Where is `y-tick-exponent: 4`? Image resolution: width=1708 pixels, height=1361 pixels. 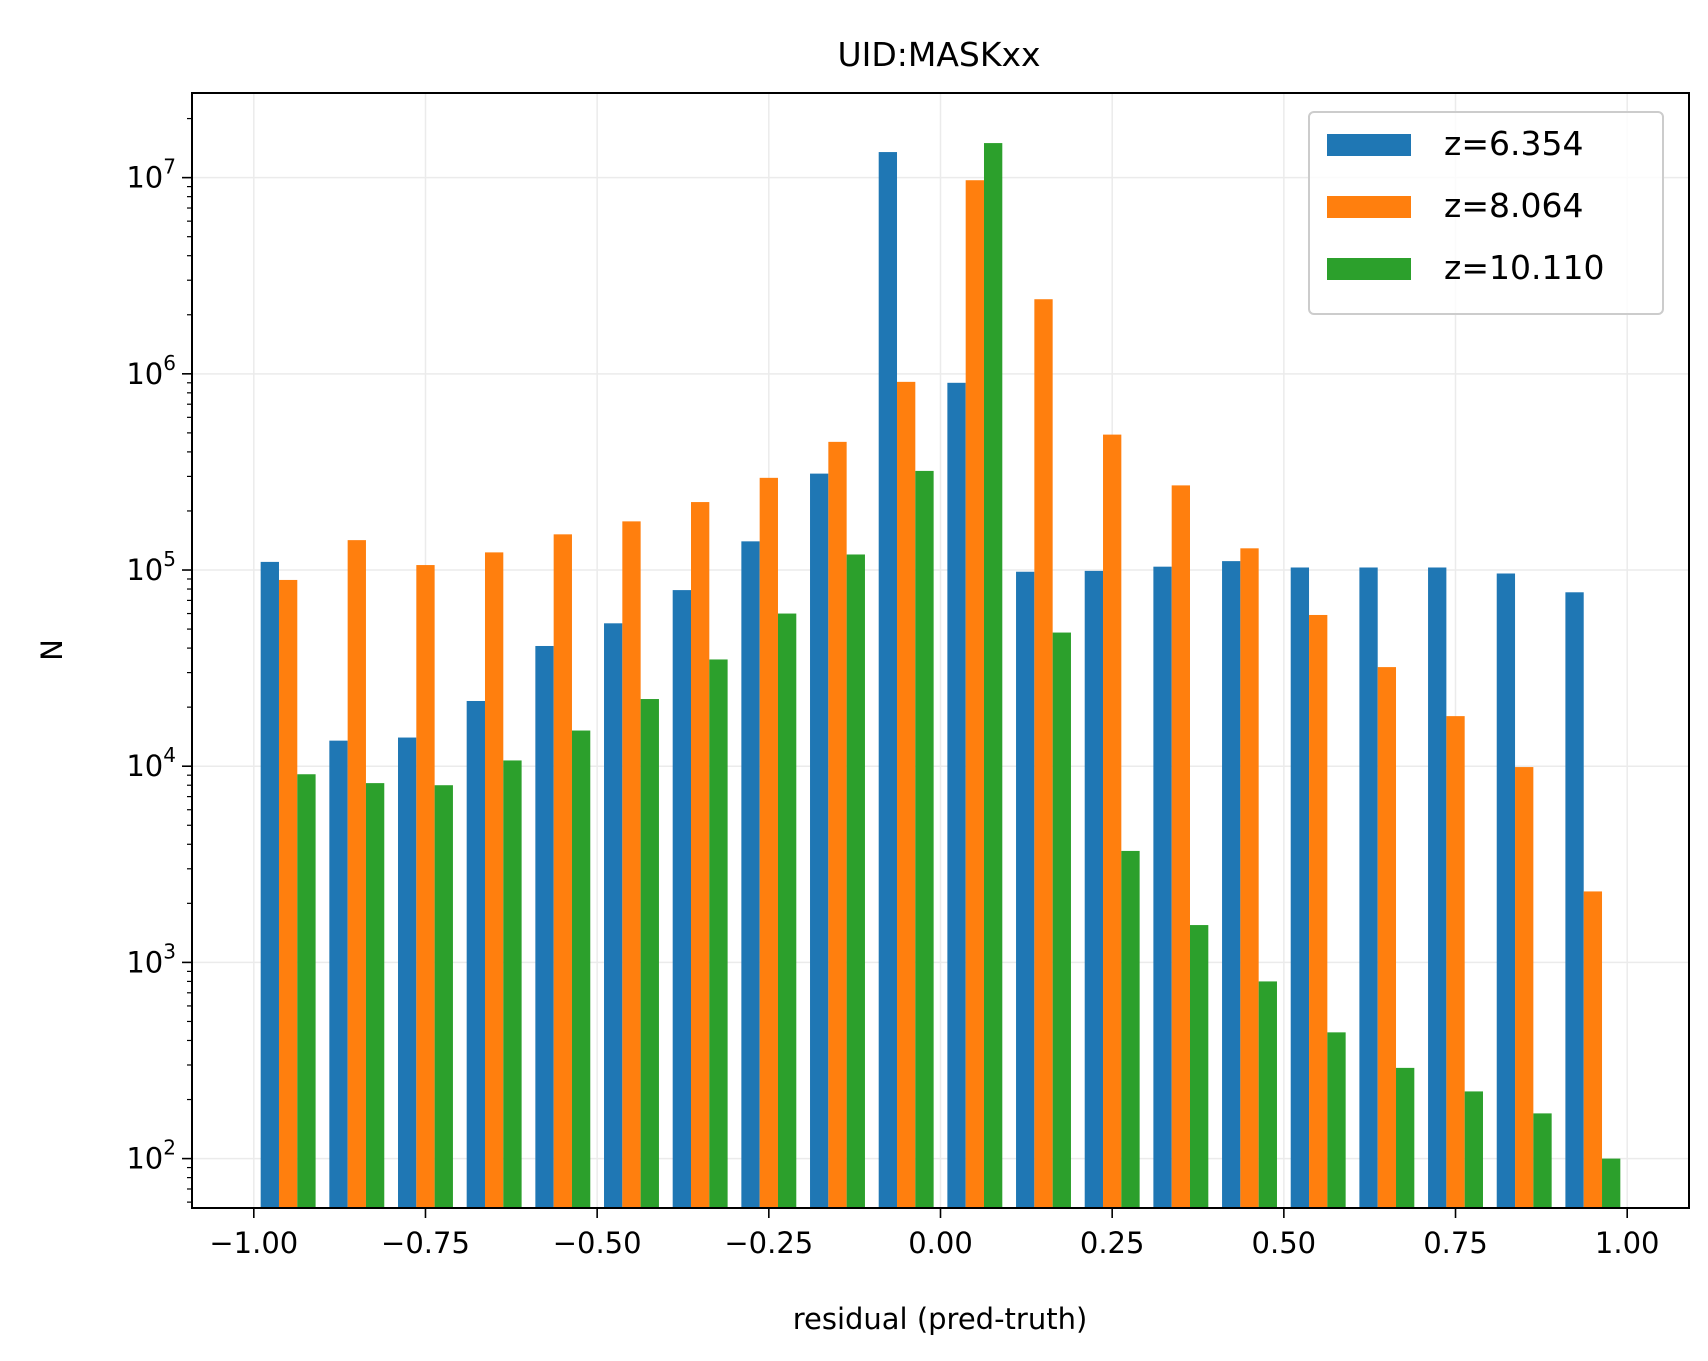 y-tick-exponent: 4 is located at coordinates (169, 755).